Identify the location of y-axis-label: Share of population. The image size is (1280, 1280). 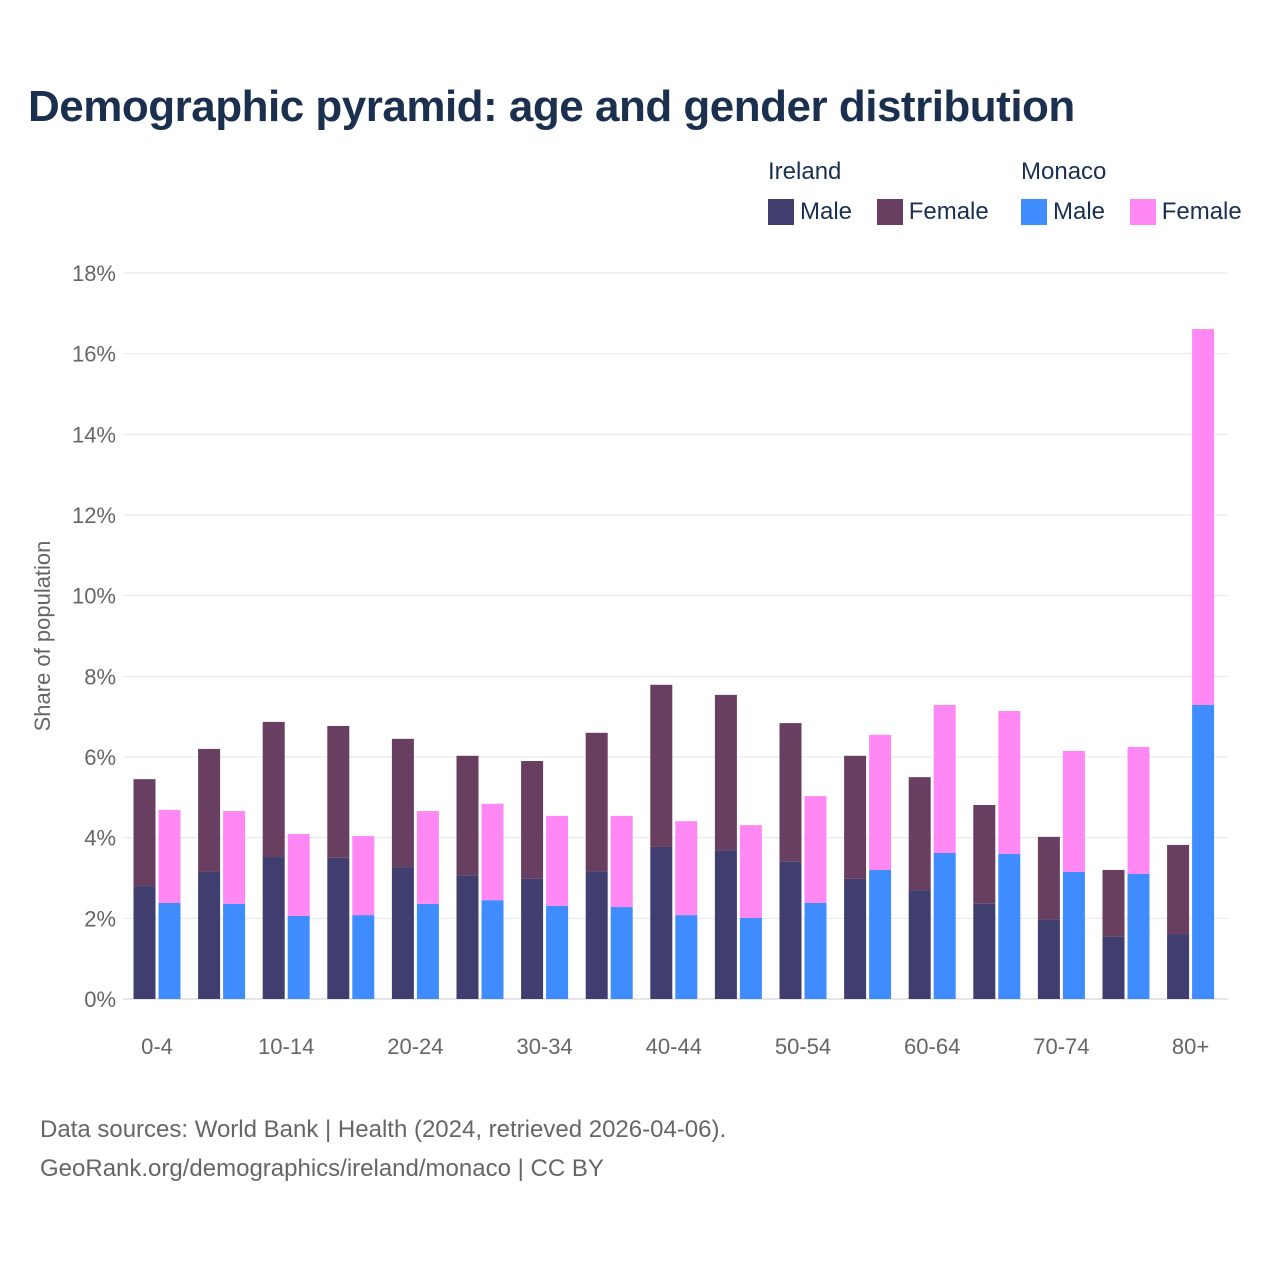
(42, 636).